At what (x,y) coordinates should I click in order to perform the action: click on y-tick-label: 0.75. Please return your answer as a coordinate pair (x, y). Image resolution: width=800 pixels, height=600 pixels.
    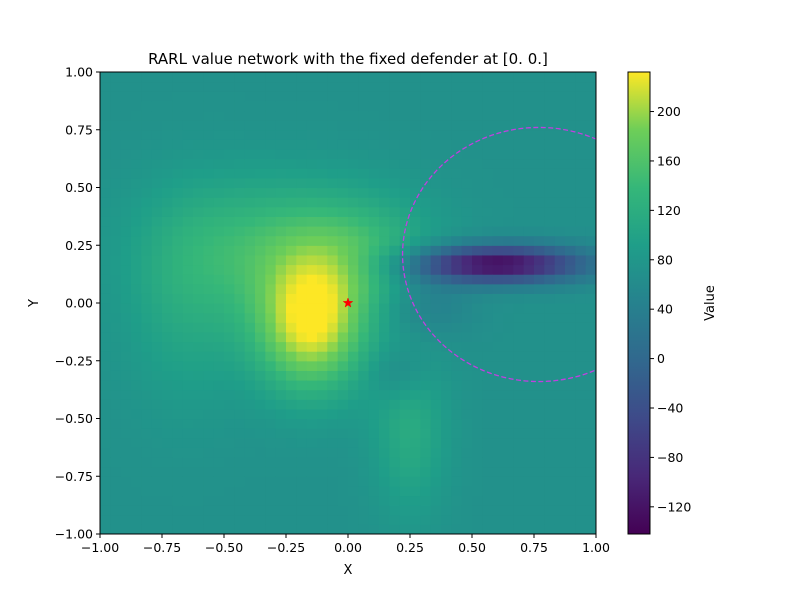
    Looking at the image, I should click on (79, 129).